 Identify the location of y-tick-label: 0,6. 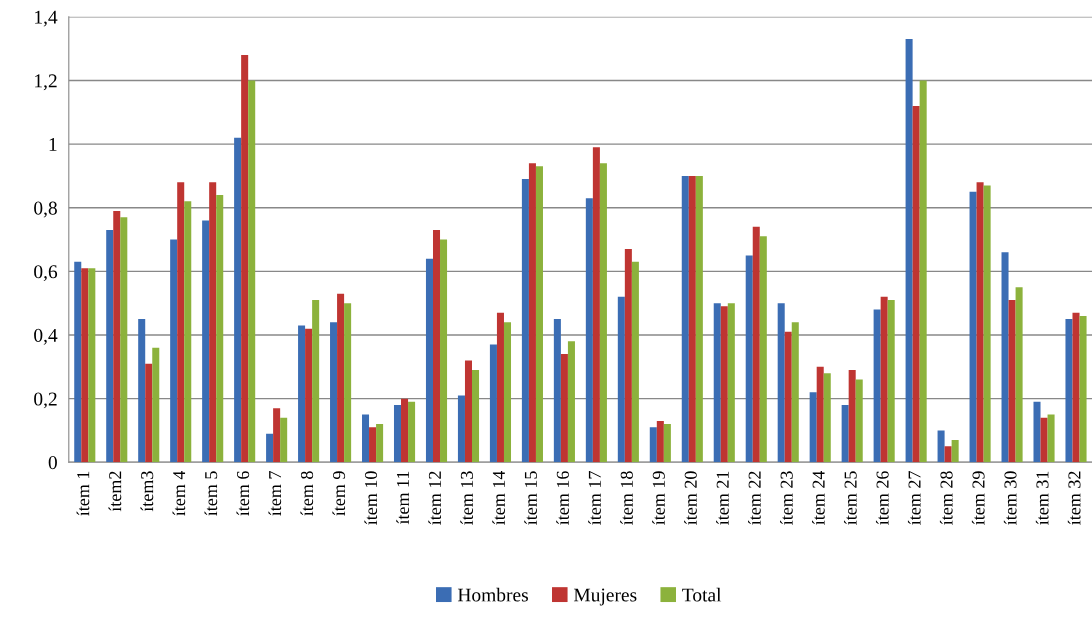
(46, 273).